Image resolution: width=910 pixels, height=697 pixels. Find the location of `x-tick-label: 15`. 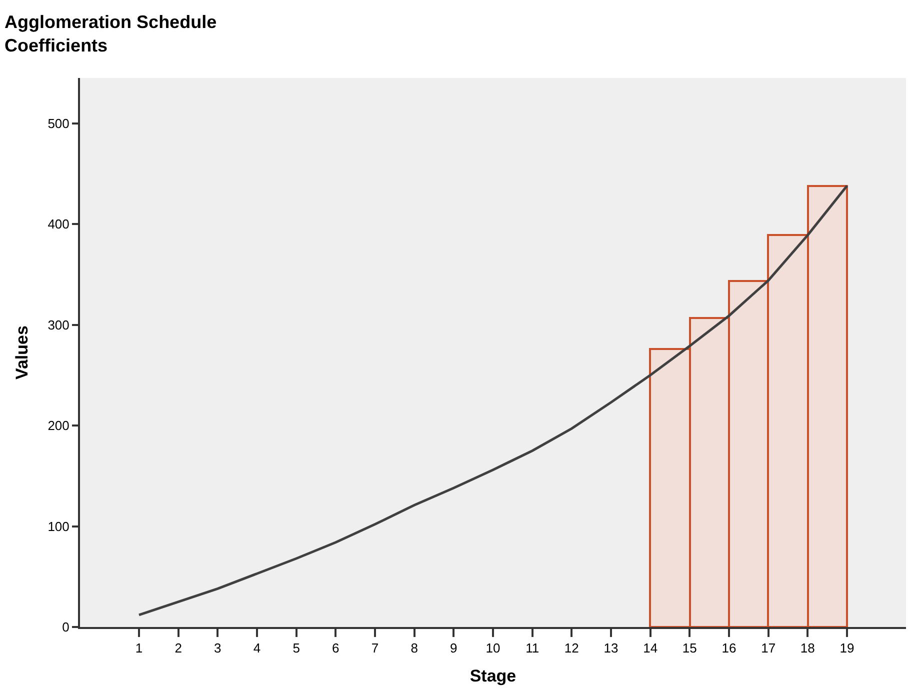

x-tick-label: 15 is located at coordinates (689, 648).